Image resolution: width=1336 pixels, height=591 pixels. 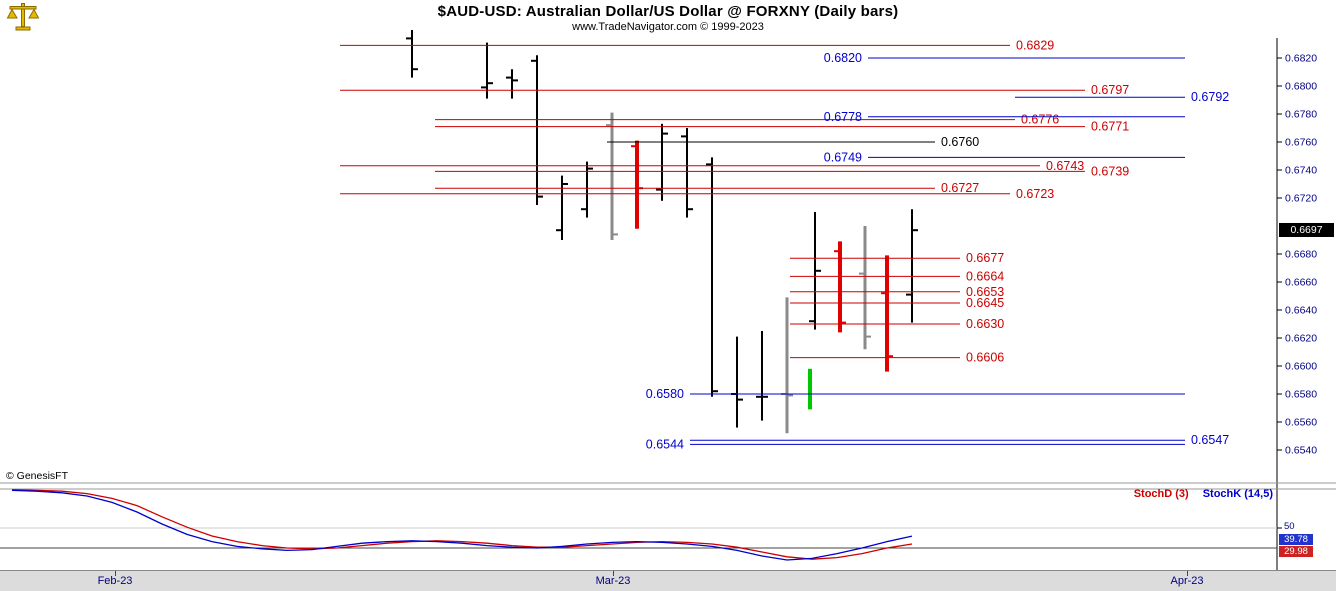 I want to click on date-label: Apr-23, so click(x=1187, y=581).